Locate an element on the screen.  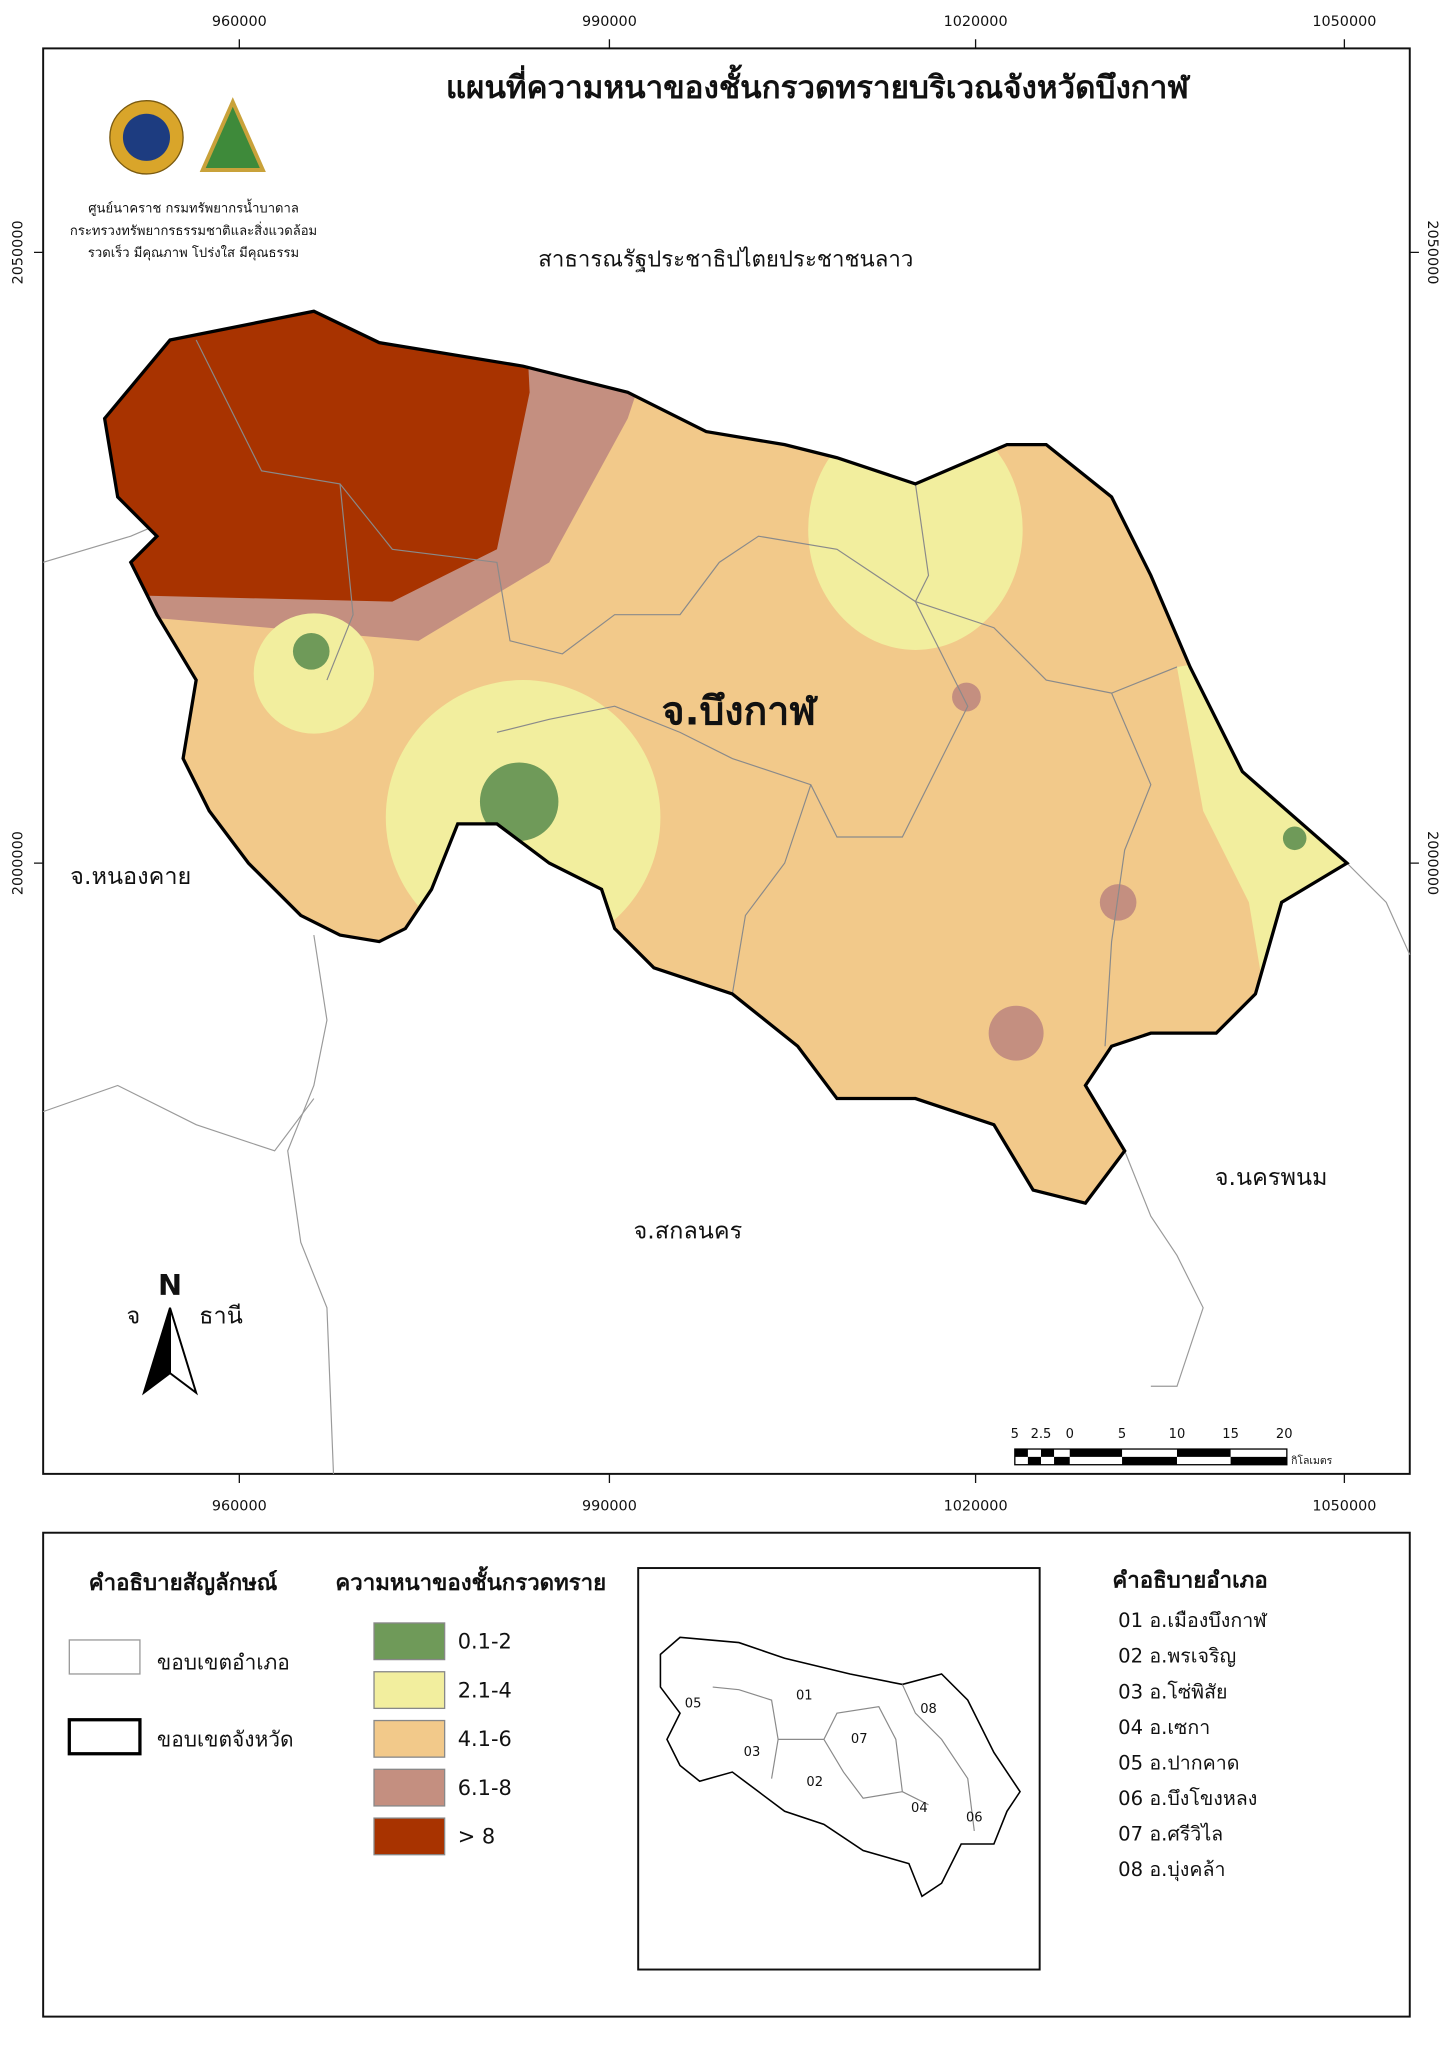
inset-label: 04 is located at coordinates (919, 1808).